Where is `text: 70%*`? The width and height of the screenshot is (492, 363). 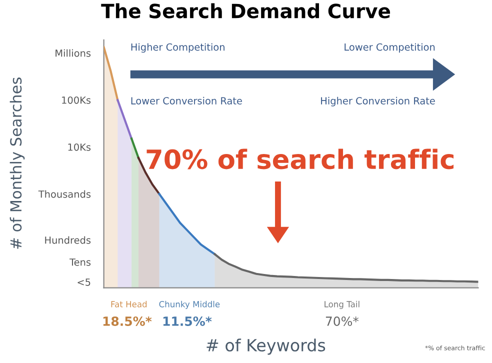
text: 70%* is located at coordinates (342, 321).